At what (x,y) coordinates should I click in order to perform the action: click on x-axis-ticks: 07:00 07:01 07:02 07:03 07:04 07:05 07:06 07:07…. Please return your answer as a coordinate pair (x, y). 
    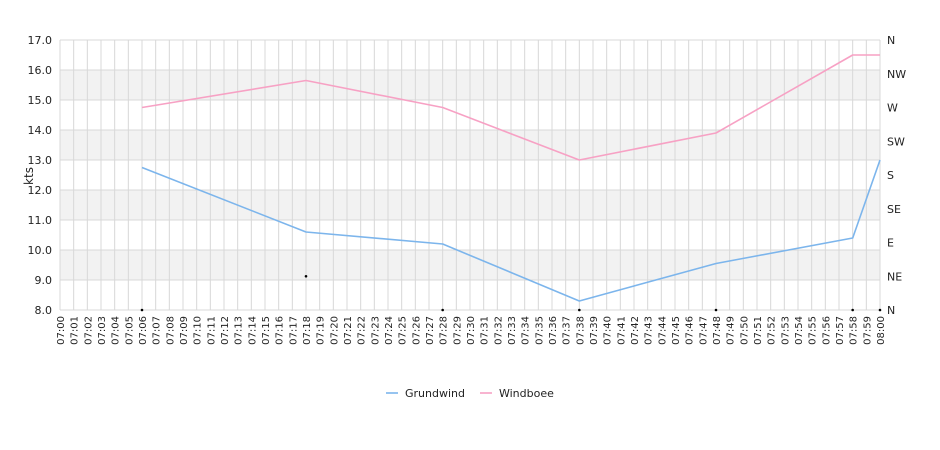
    Looking at the image, I should click on (471, 330).